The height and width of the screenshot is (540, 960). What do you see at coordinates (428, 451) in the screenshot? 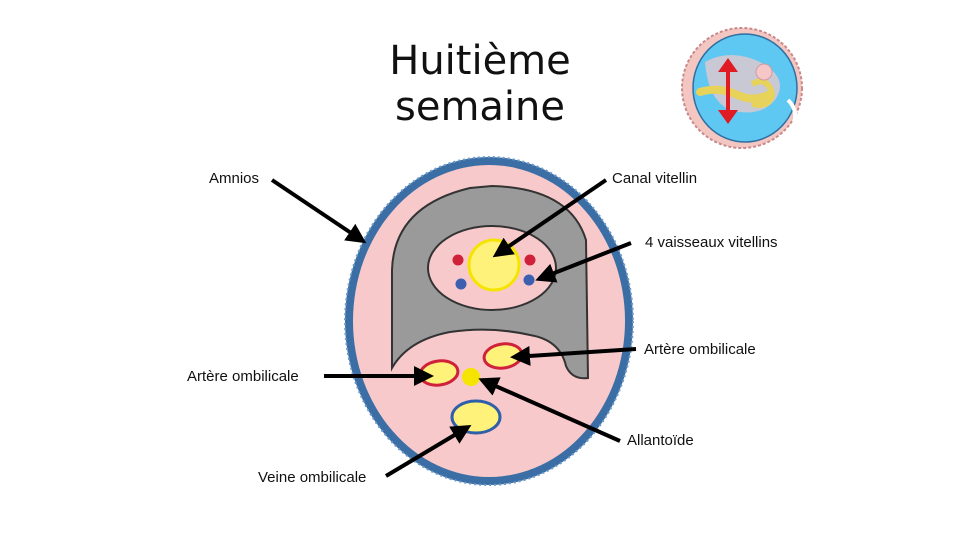
I see `arrow-veine-ombilicale` at bounding box center [428, 451].